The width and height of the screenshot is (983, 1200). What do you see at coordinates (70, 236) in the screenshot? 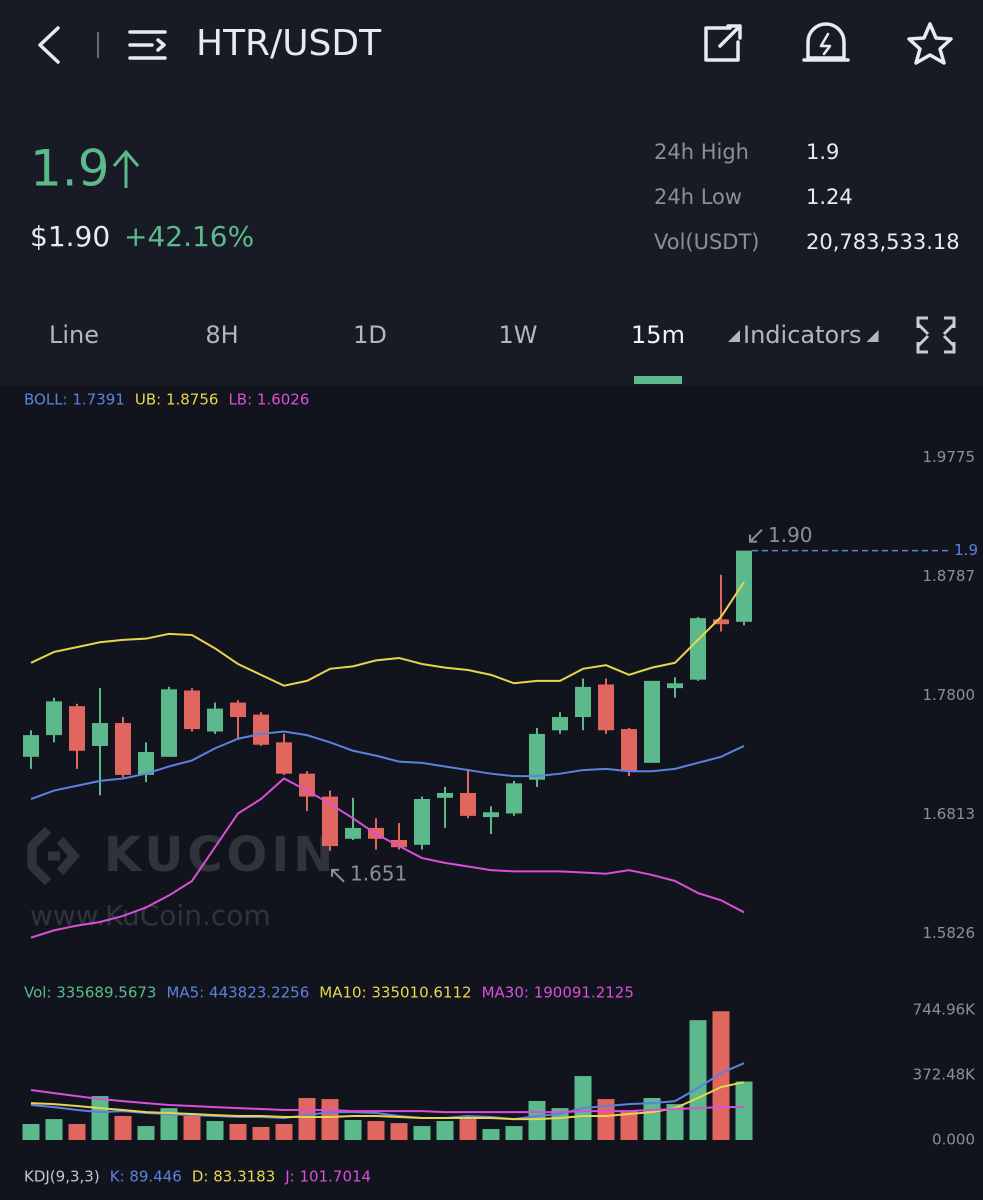
I see `price-usd: $1.90` at bounding box center [70, 236].